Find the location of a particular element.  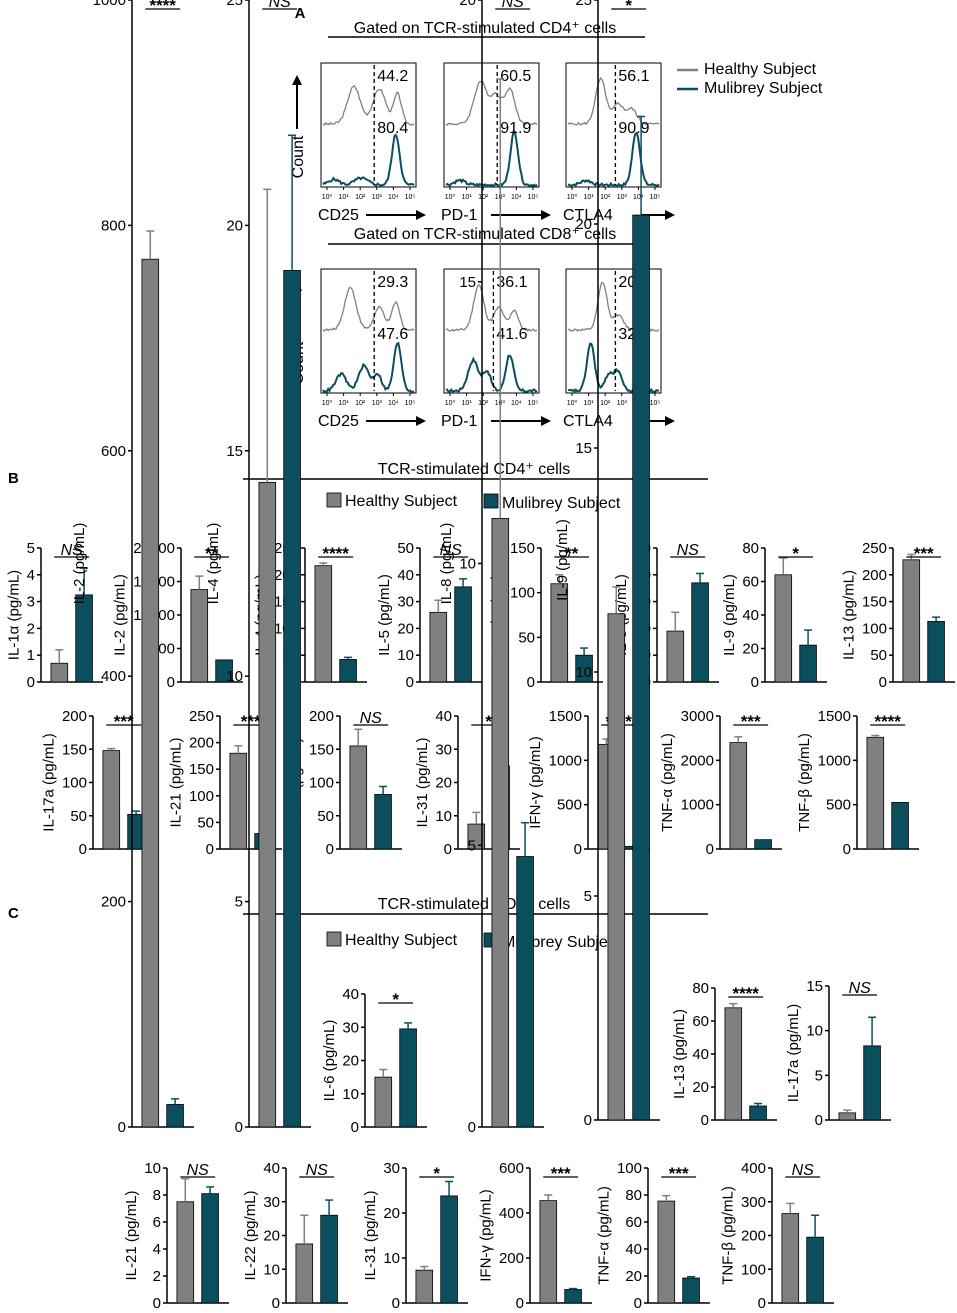

y-axis-label: TNF-β (pg/mL) is located at coordinates (728, 1235).